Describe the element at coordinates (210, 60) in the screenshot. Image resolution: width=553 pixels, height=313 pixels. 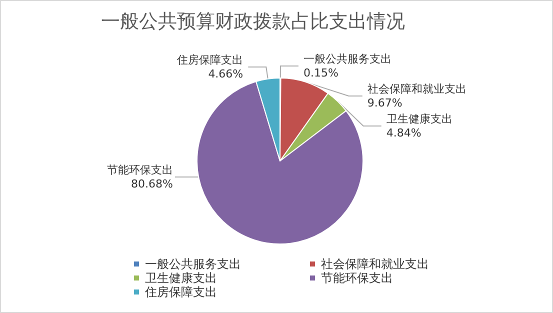
I see `slice-label: 住房保障支出` at that location.